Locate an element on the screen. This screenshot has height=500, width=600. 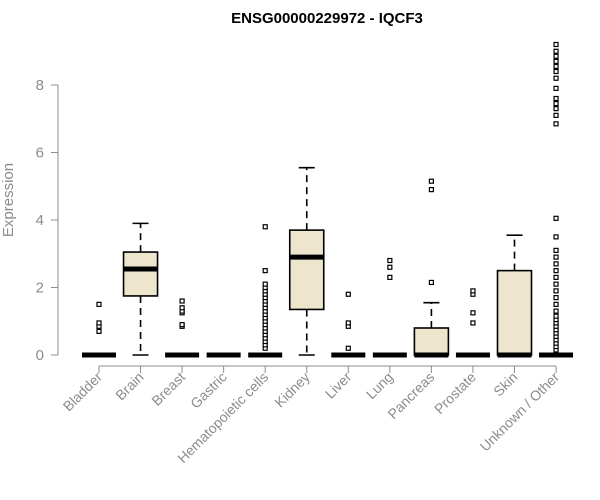
box-breast is located at coordinates (182, 328).